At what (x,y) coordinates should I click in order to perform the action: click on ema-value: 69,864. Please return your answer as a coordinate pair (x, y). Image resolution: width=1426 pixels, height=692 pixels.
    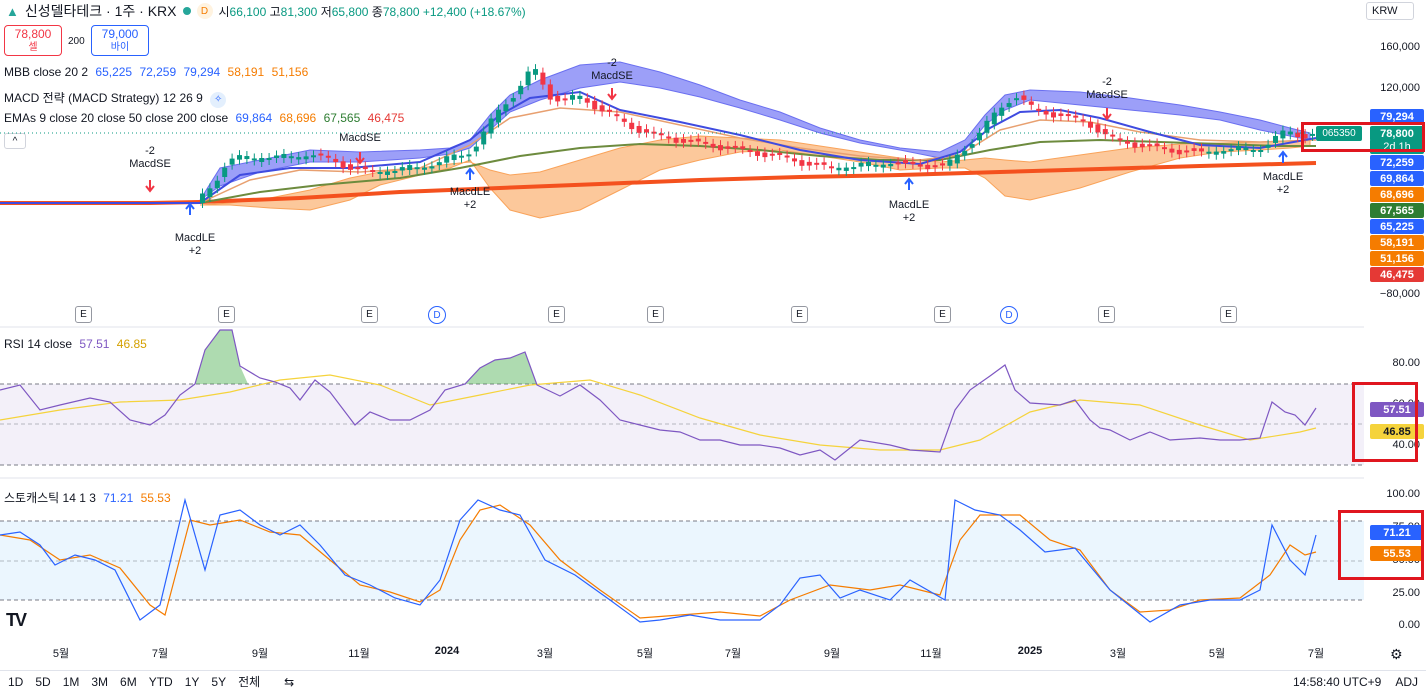
    Looking at the image, I should click on (254, 118).